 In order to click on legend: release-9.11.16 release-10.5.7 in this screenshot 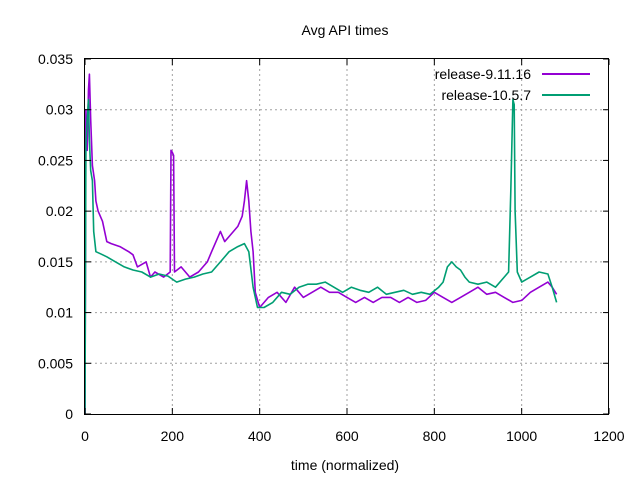, I will do `click(512, 84)`.